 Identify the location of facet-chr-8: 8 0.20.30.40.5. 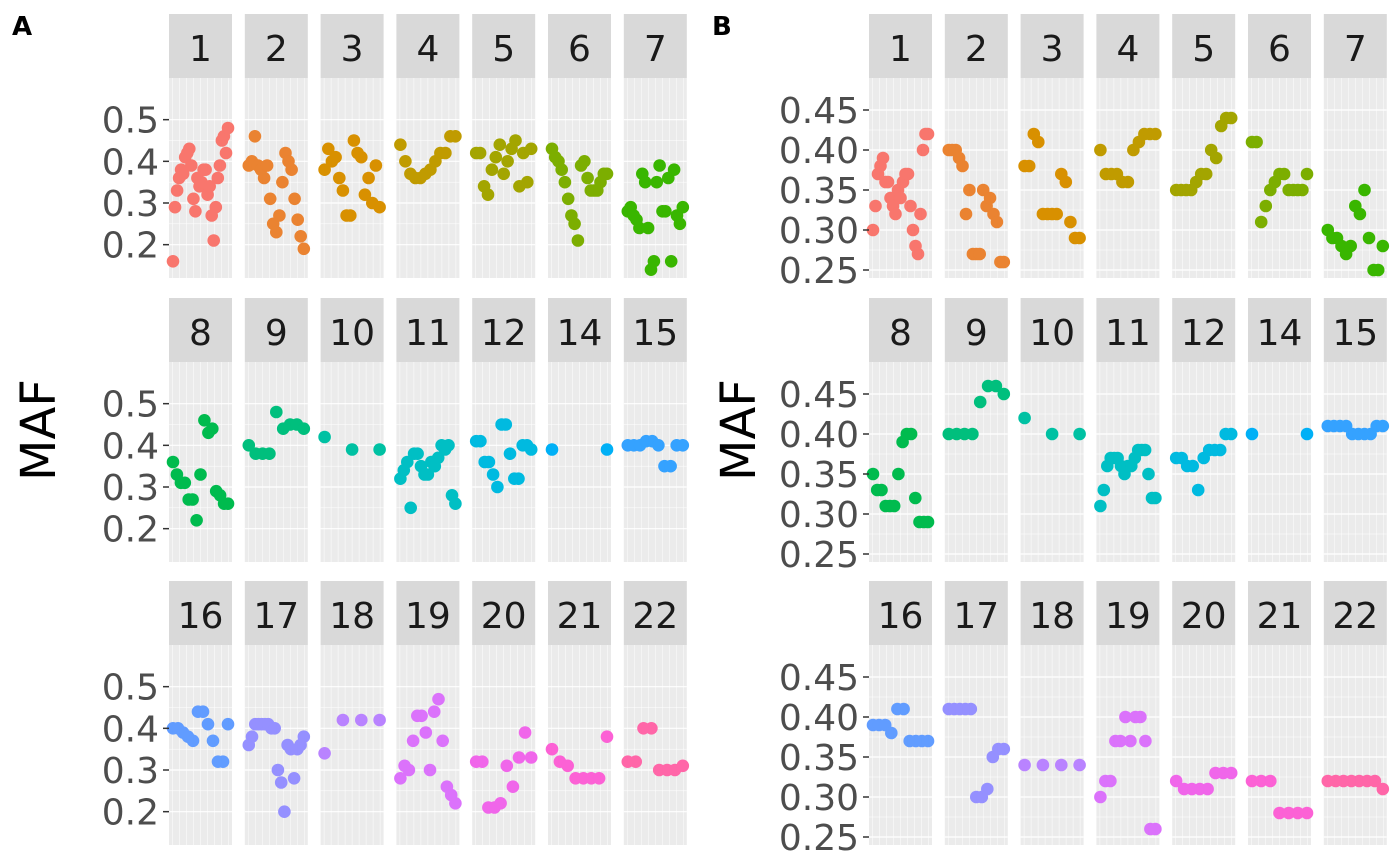
(168, 430).